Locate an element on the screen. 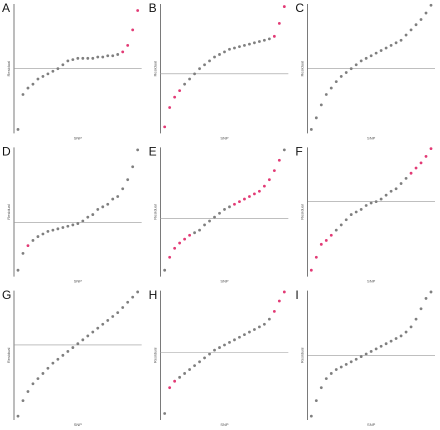  panel-letter: E is located at coordinates (153, 152).